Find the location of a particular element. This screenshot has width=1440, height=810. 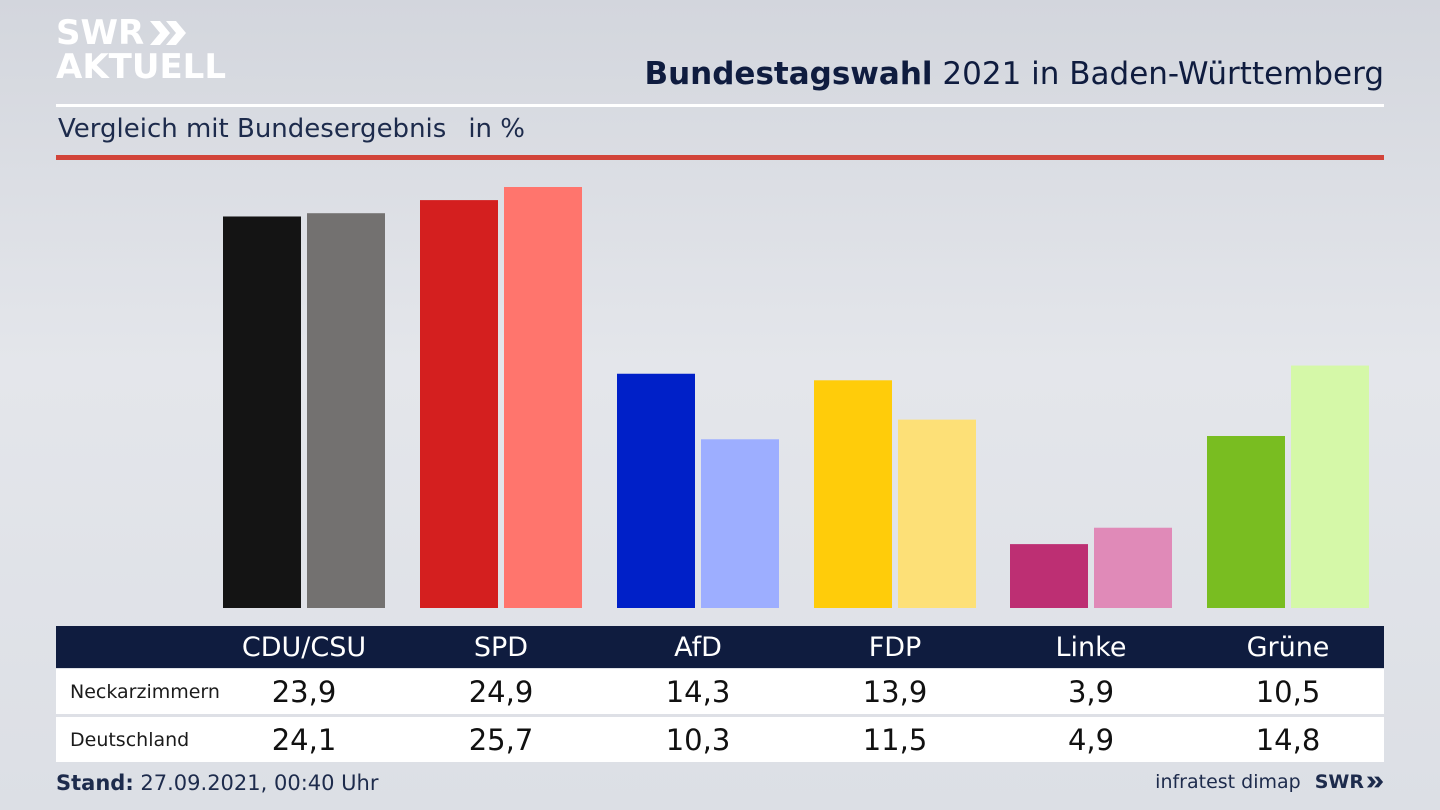

bar-afd-national is located at coordinates (740, 523).